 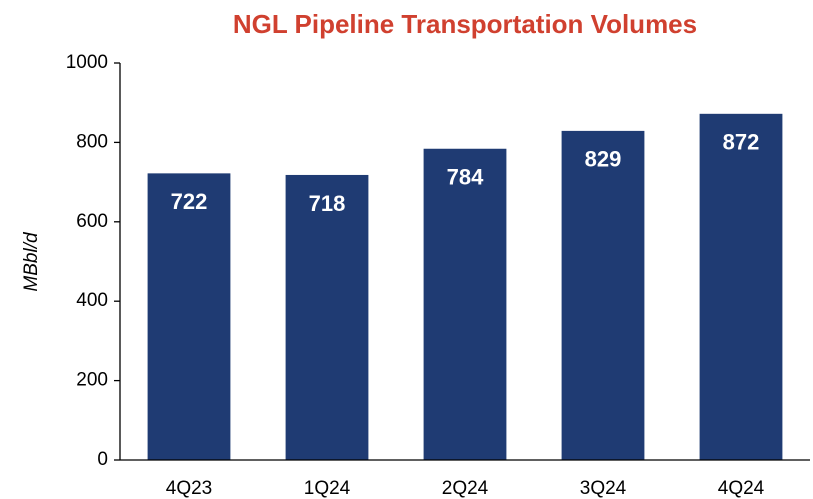 I want to click on x-tick-label: 1Q24, so click(x=327, y=488).